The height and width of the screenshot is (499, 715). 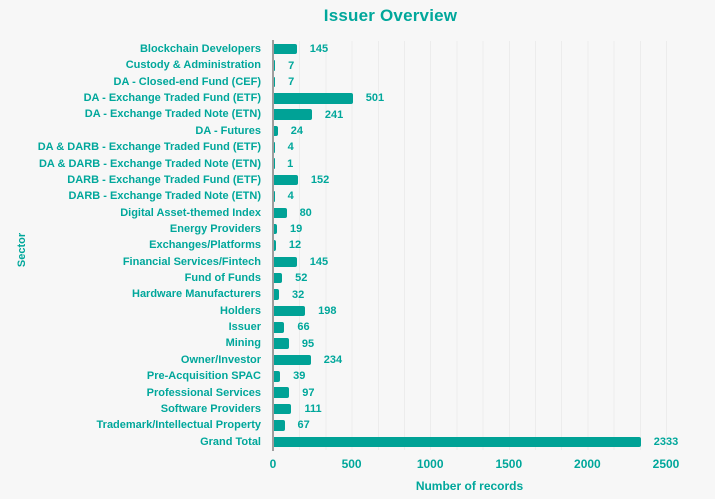 I want to click on bar-value-label: 198, so click(x=327, y=310).